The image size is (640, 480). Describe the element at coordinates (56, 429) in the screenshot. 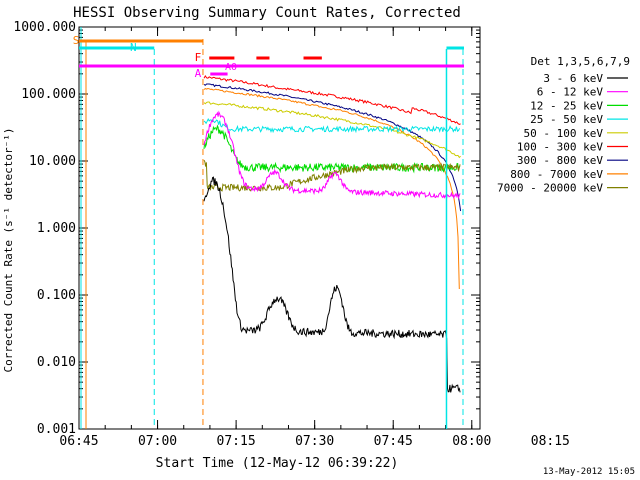

I see `y-tick-label: 0.001` at that location.